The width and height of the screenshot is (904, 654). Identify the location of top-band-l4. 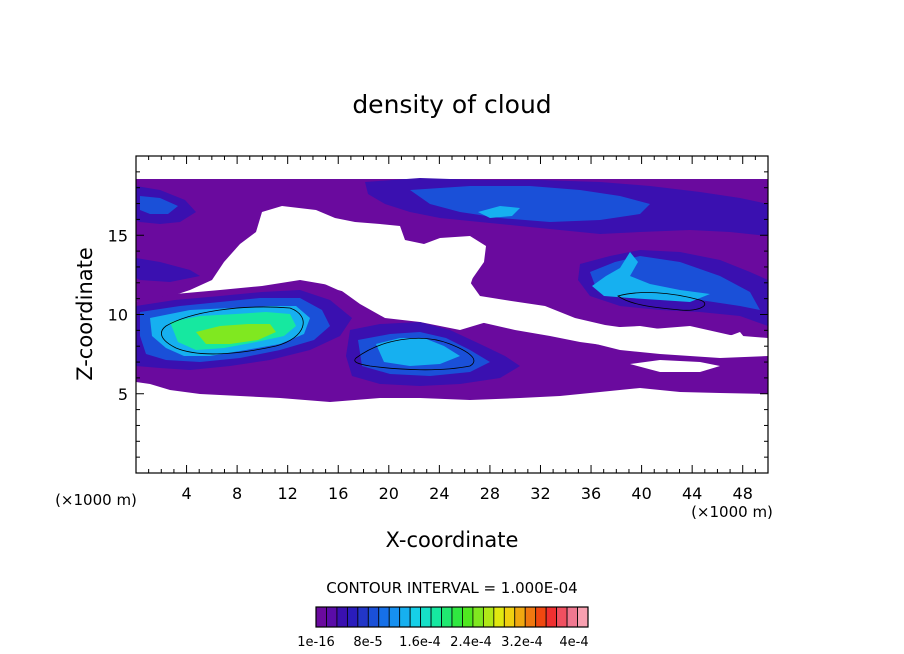
(499, 212).